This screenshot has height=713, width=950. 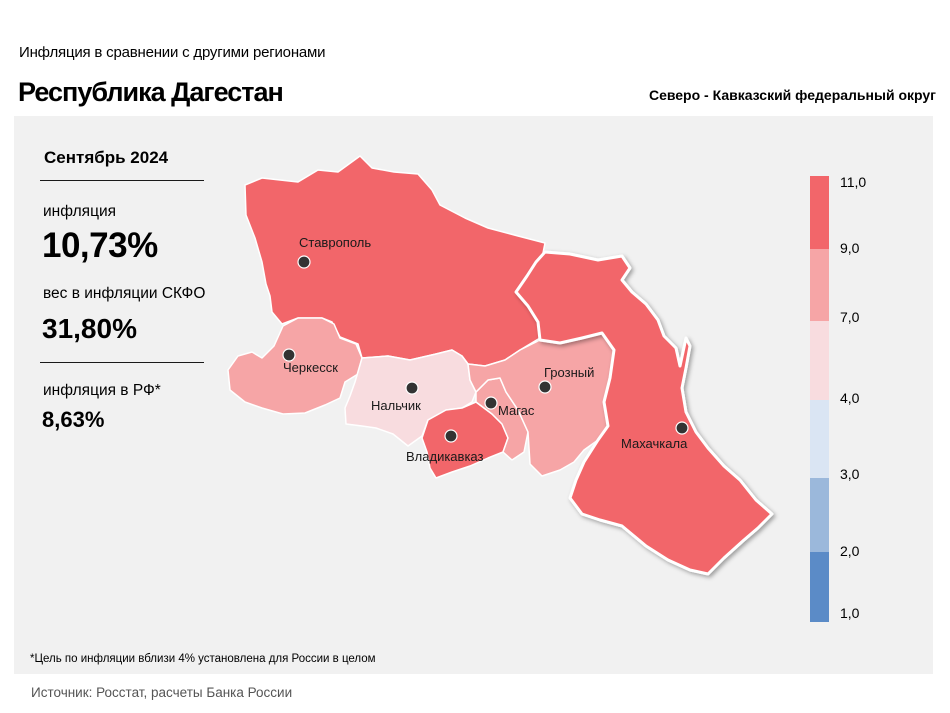 I want to click on city-label-vladikavkaz: Владикавказ, so click(x=445, y=456).